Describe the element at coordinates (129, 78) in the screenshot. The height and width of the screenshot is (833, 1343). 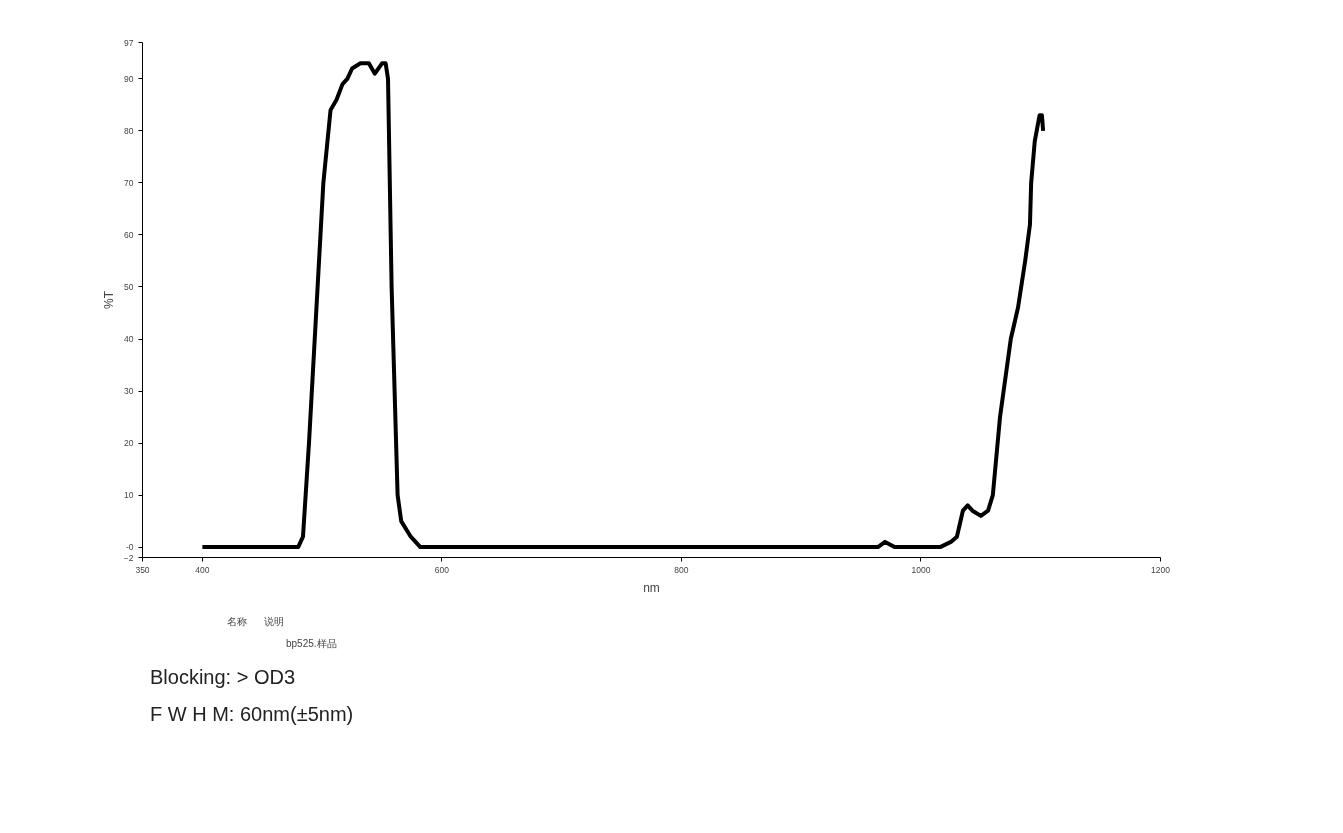
I see `y-tick-label: 90` at that location.